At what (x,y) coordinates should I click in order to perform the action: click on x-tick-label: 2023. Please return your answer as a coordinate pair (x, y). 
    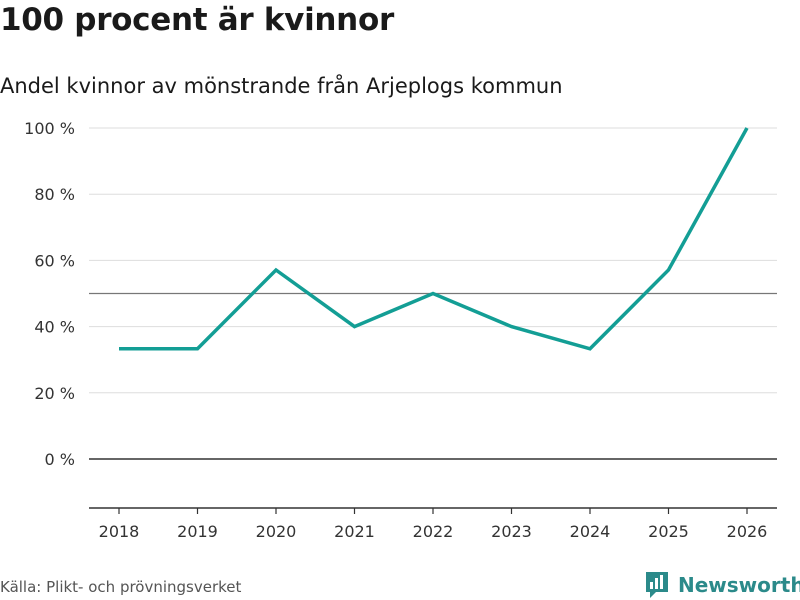
    Looking at the image, I should click on (511, 531).